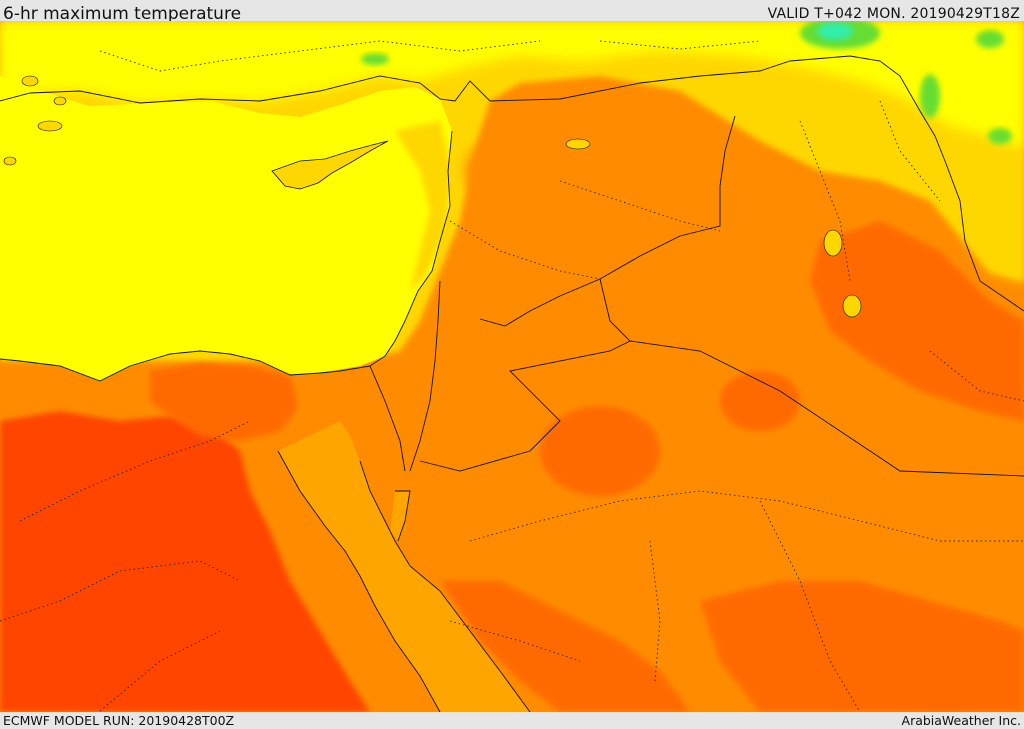 The height and width of the screenshot is (729, 1024). What do you see at coordinates (119, 720) in the screenshot?
I see `model-run-label: ECMWF MODEL RUN: 20190428T00Z` at bounding box center [119, 720].